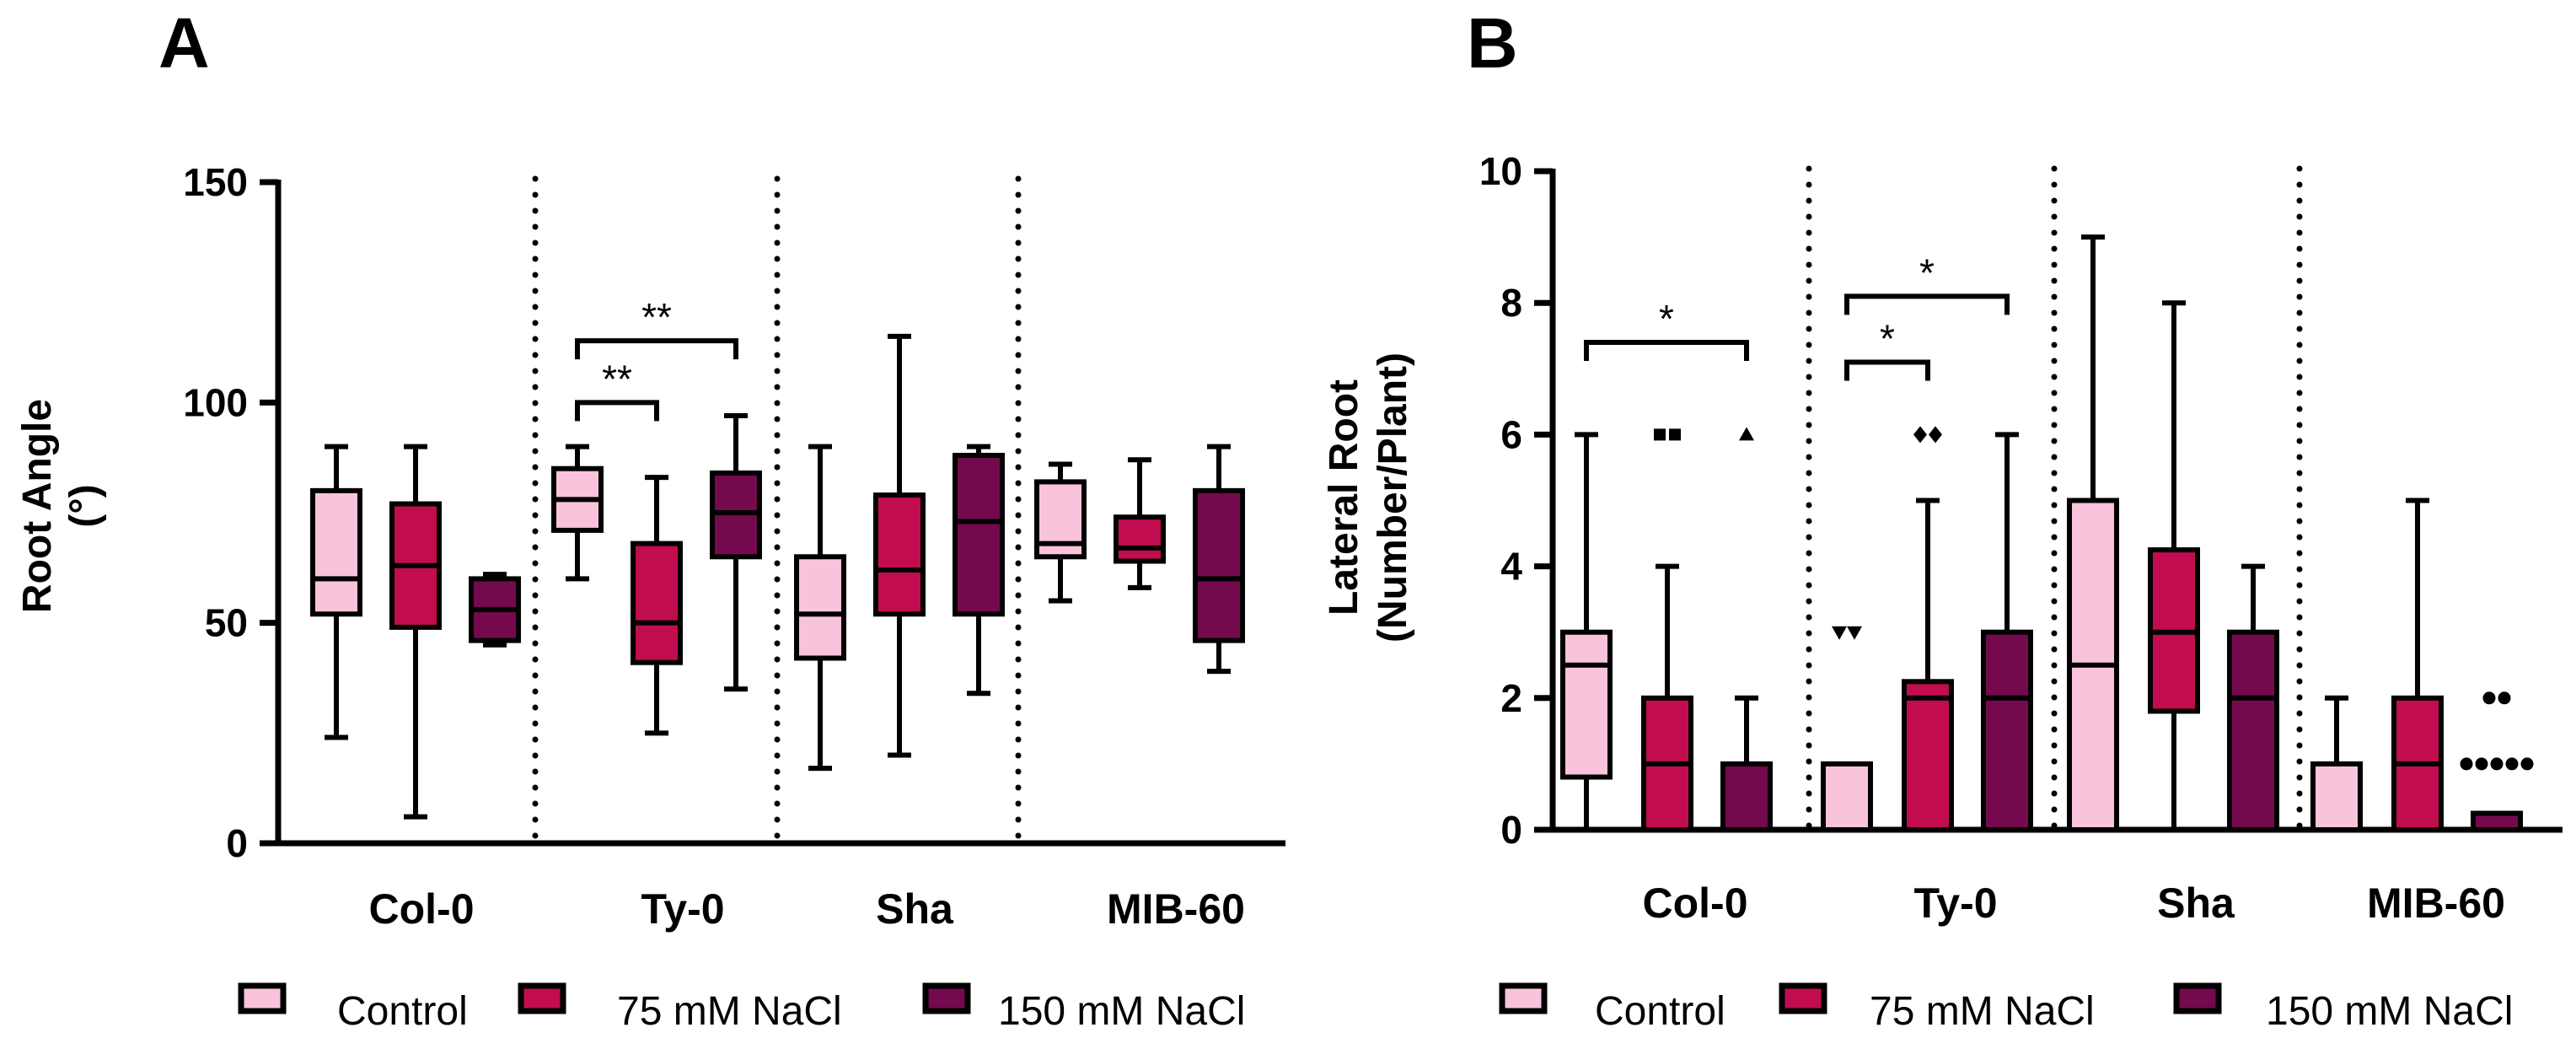  Describe the element at coordinates (542, 998) in the screenshot. I see `legend-a-75-swatch` at that location.